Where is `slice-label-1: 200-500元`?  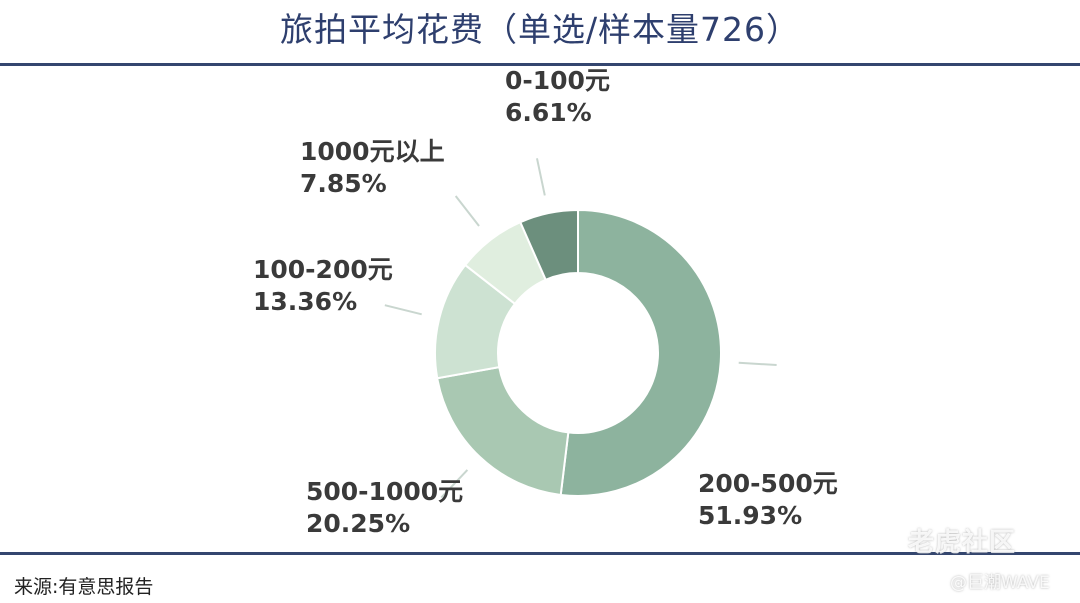
slice-label-1: 200-500元 is located at coordinates (768, 483).